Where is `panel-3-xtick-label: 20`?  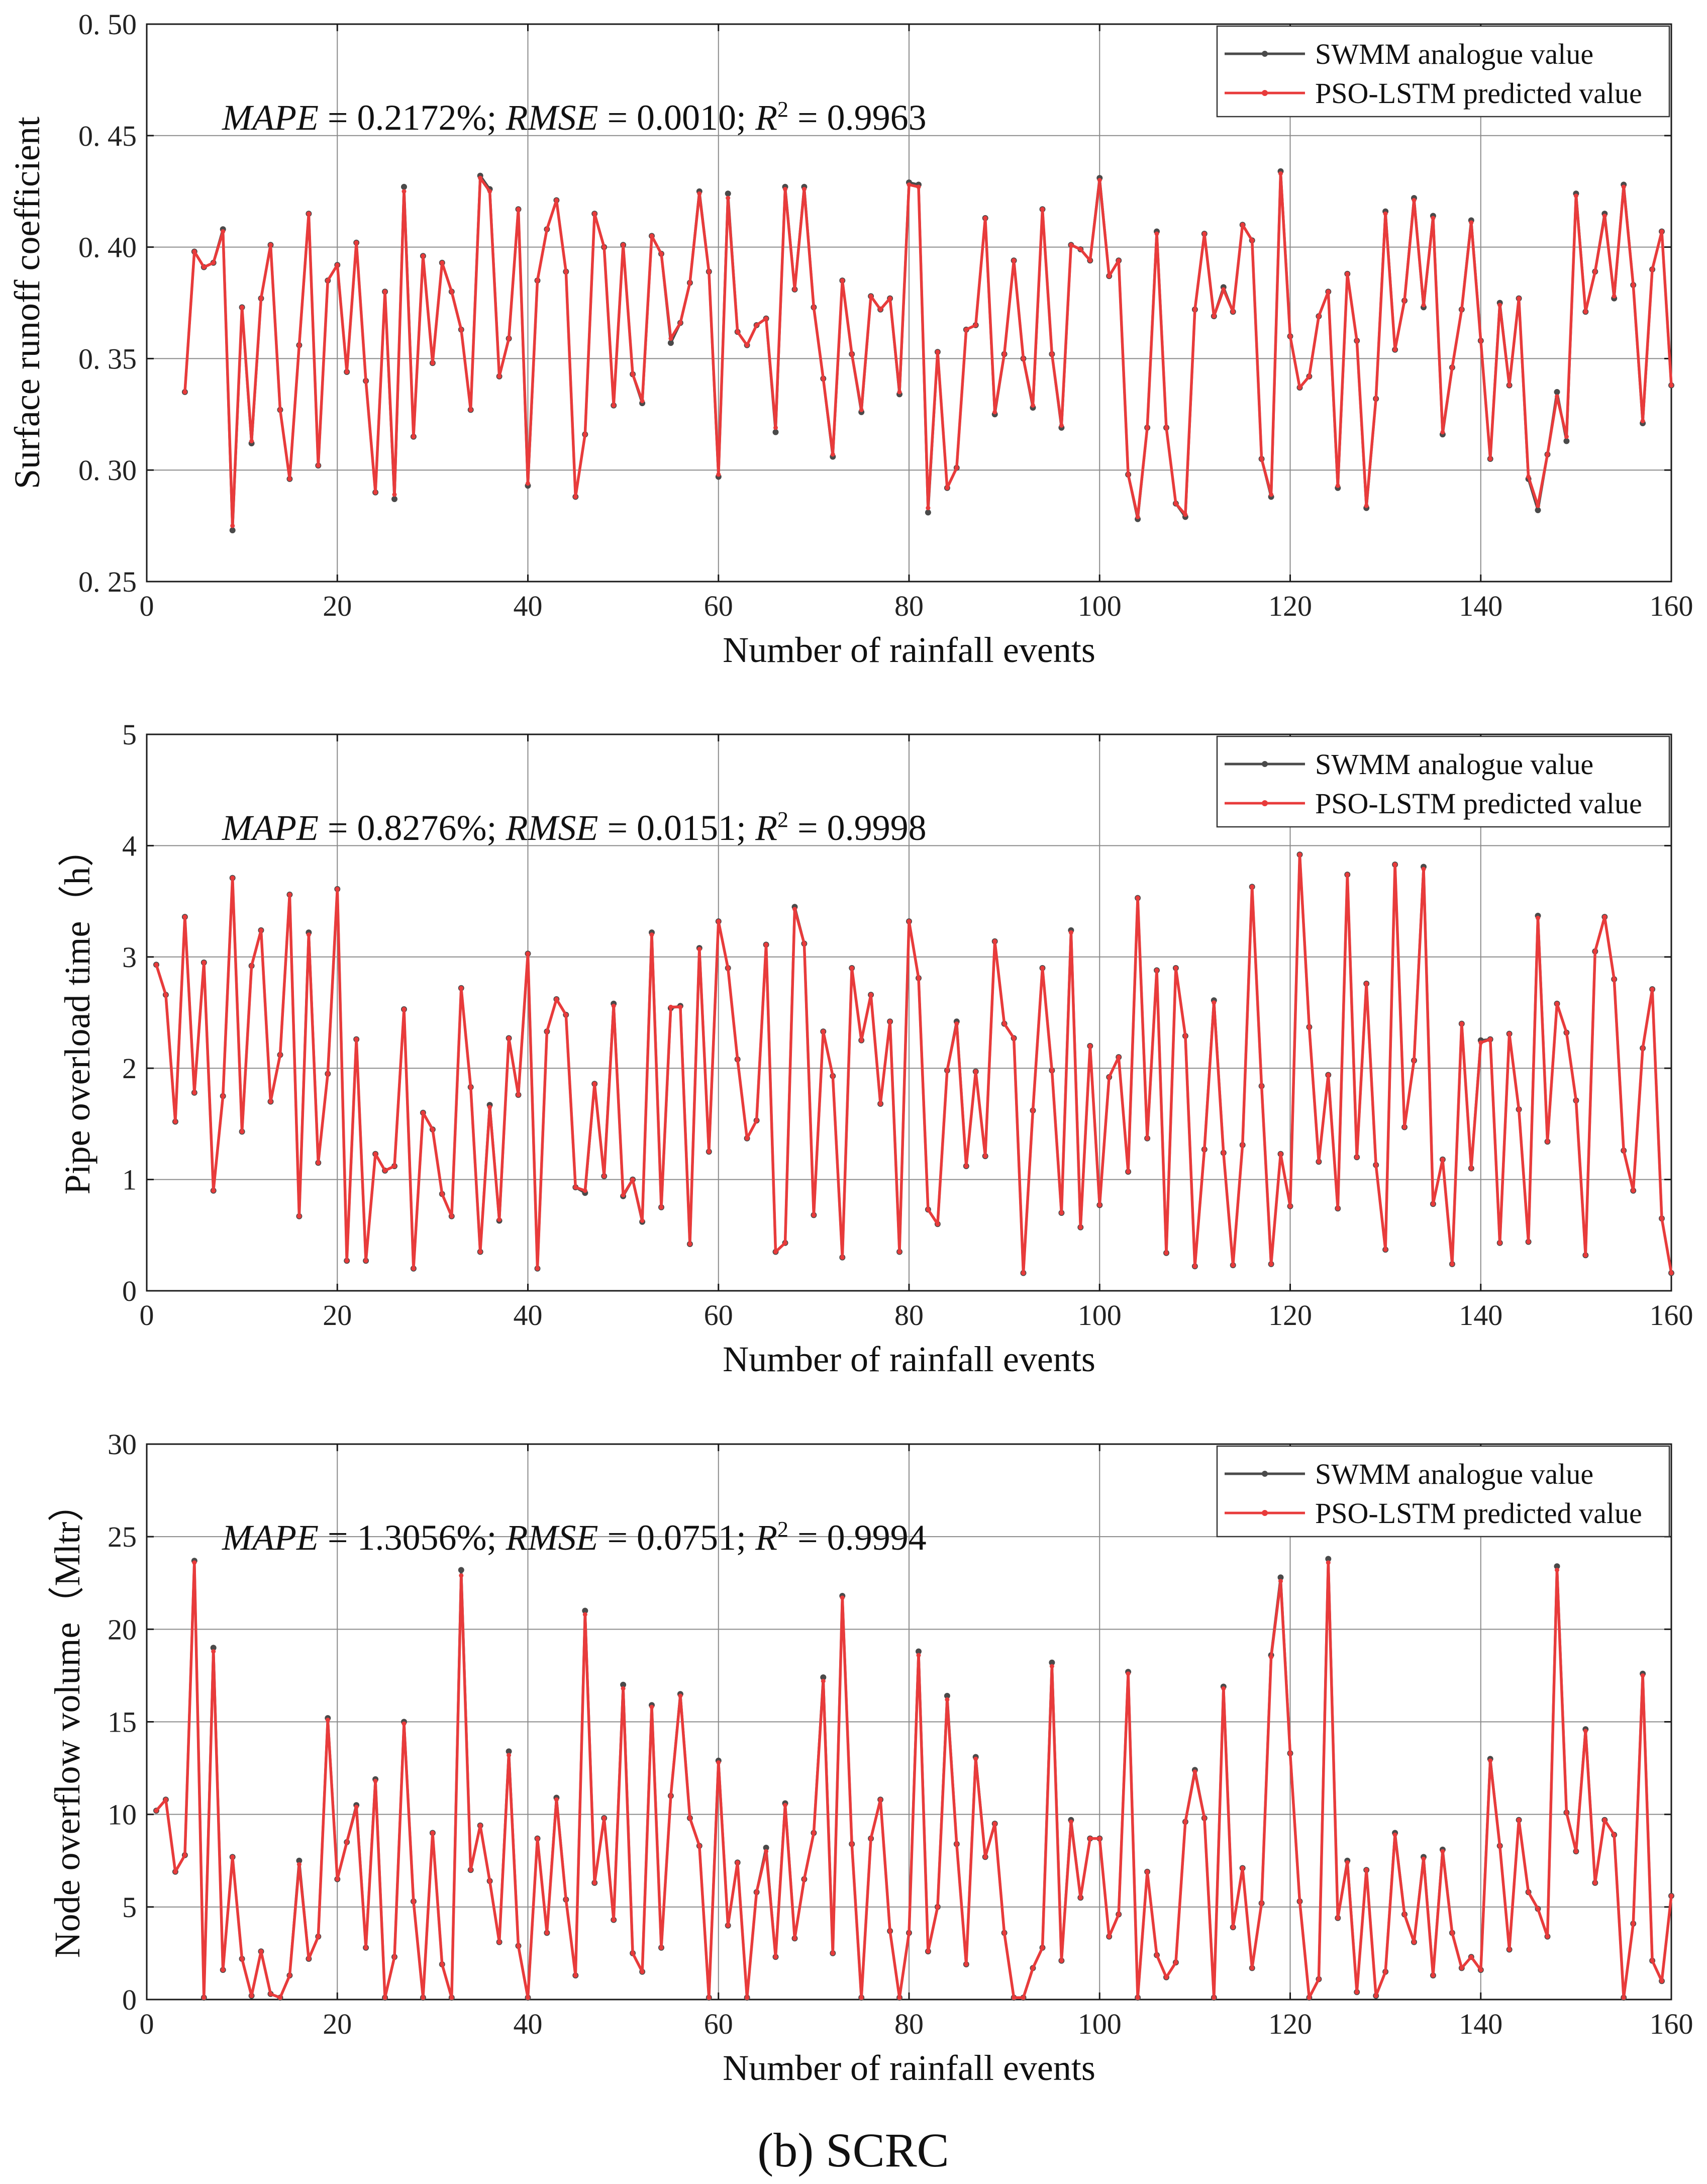 panel-3-xtick-label: 20 is located at coordinates (337, 2024).